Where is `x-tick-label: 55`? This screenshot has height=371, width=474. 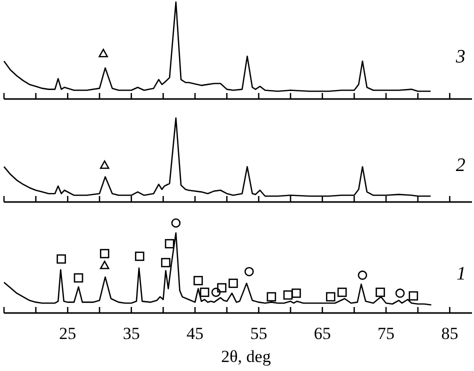 x-tick-label: 55 is located at coordinates (259, 334).